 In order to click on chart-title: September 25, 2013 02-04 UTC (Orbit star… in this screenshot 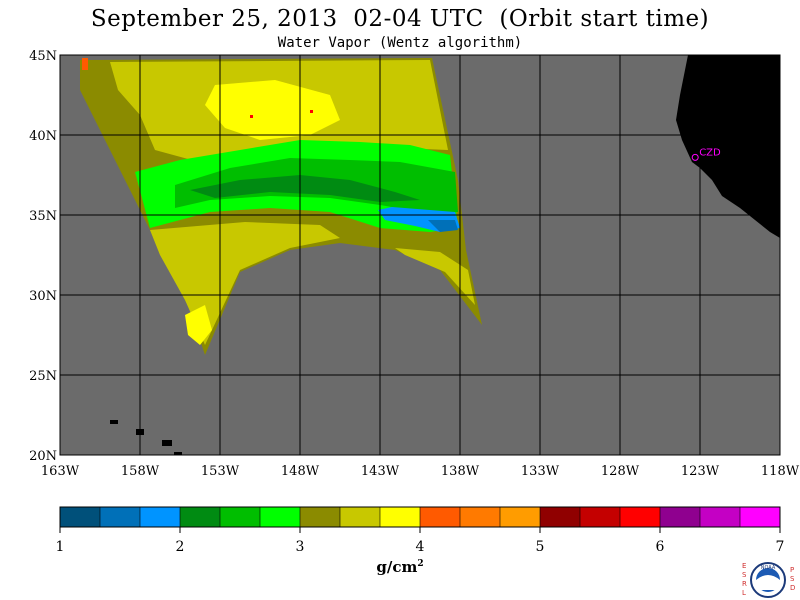, I will do `click(400, 19)`.